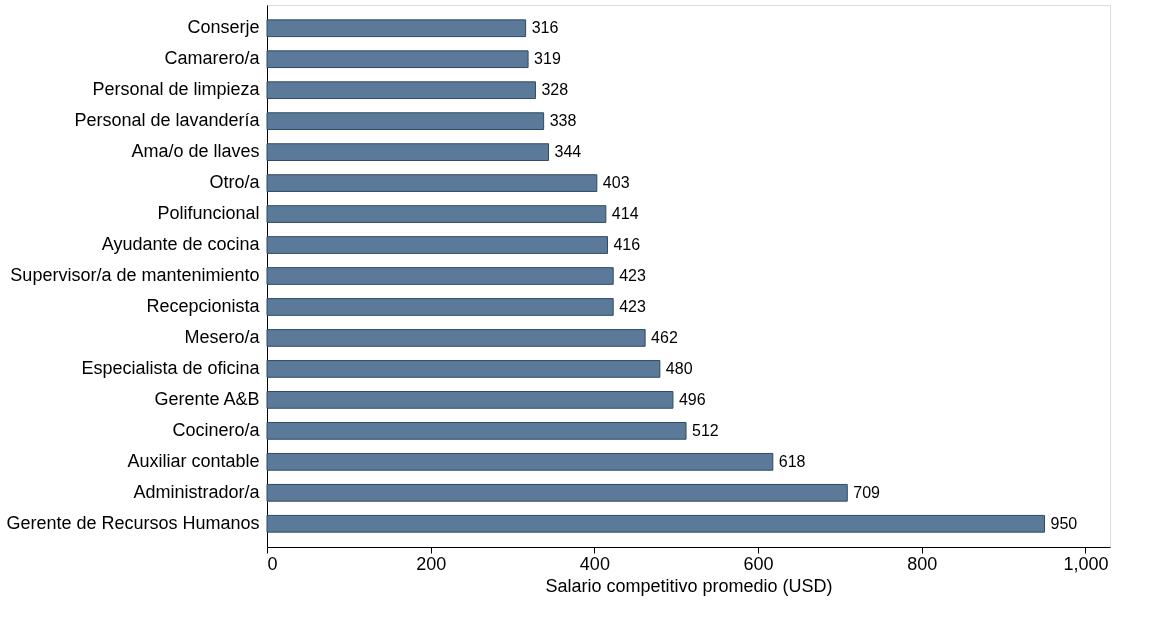 Image resolution: width=1157 pixels, height=621 pixels. What do you see at coordinates (222, 336) in the screenshot?
I see `y-tick-label: Mesero/a` at bounding box center [222, 336].